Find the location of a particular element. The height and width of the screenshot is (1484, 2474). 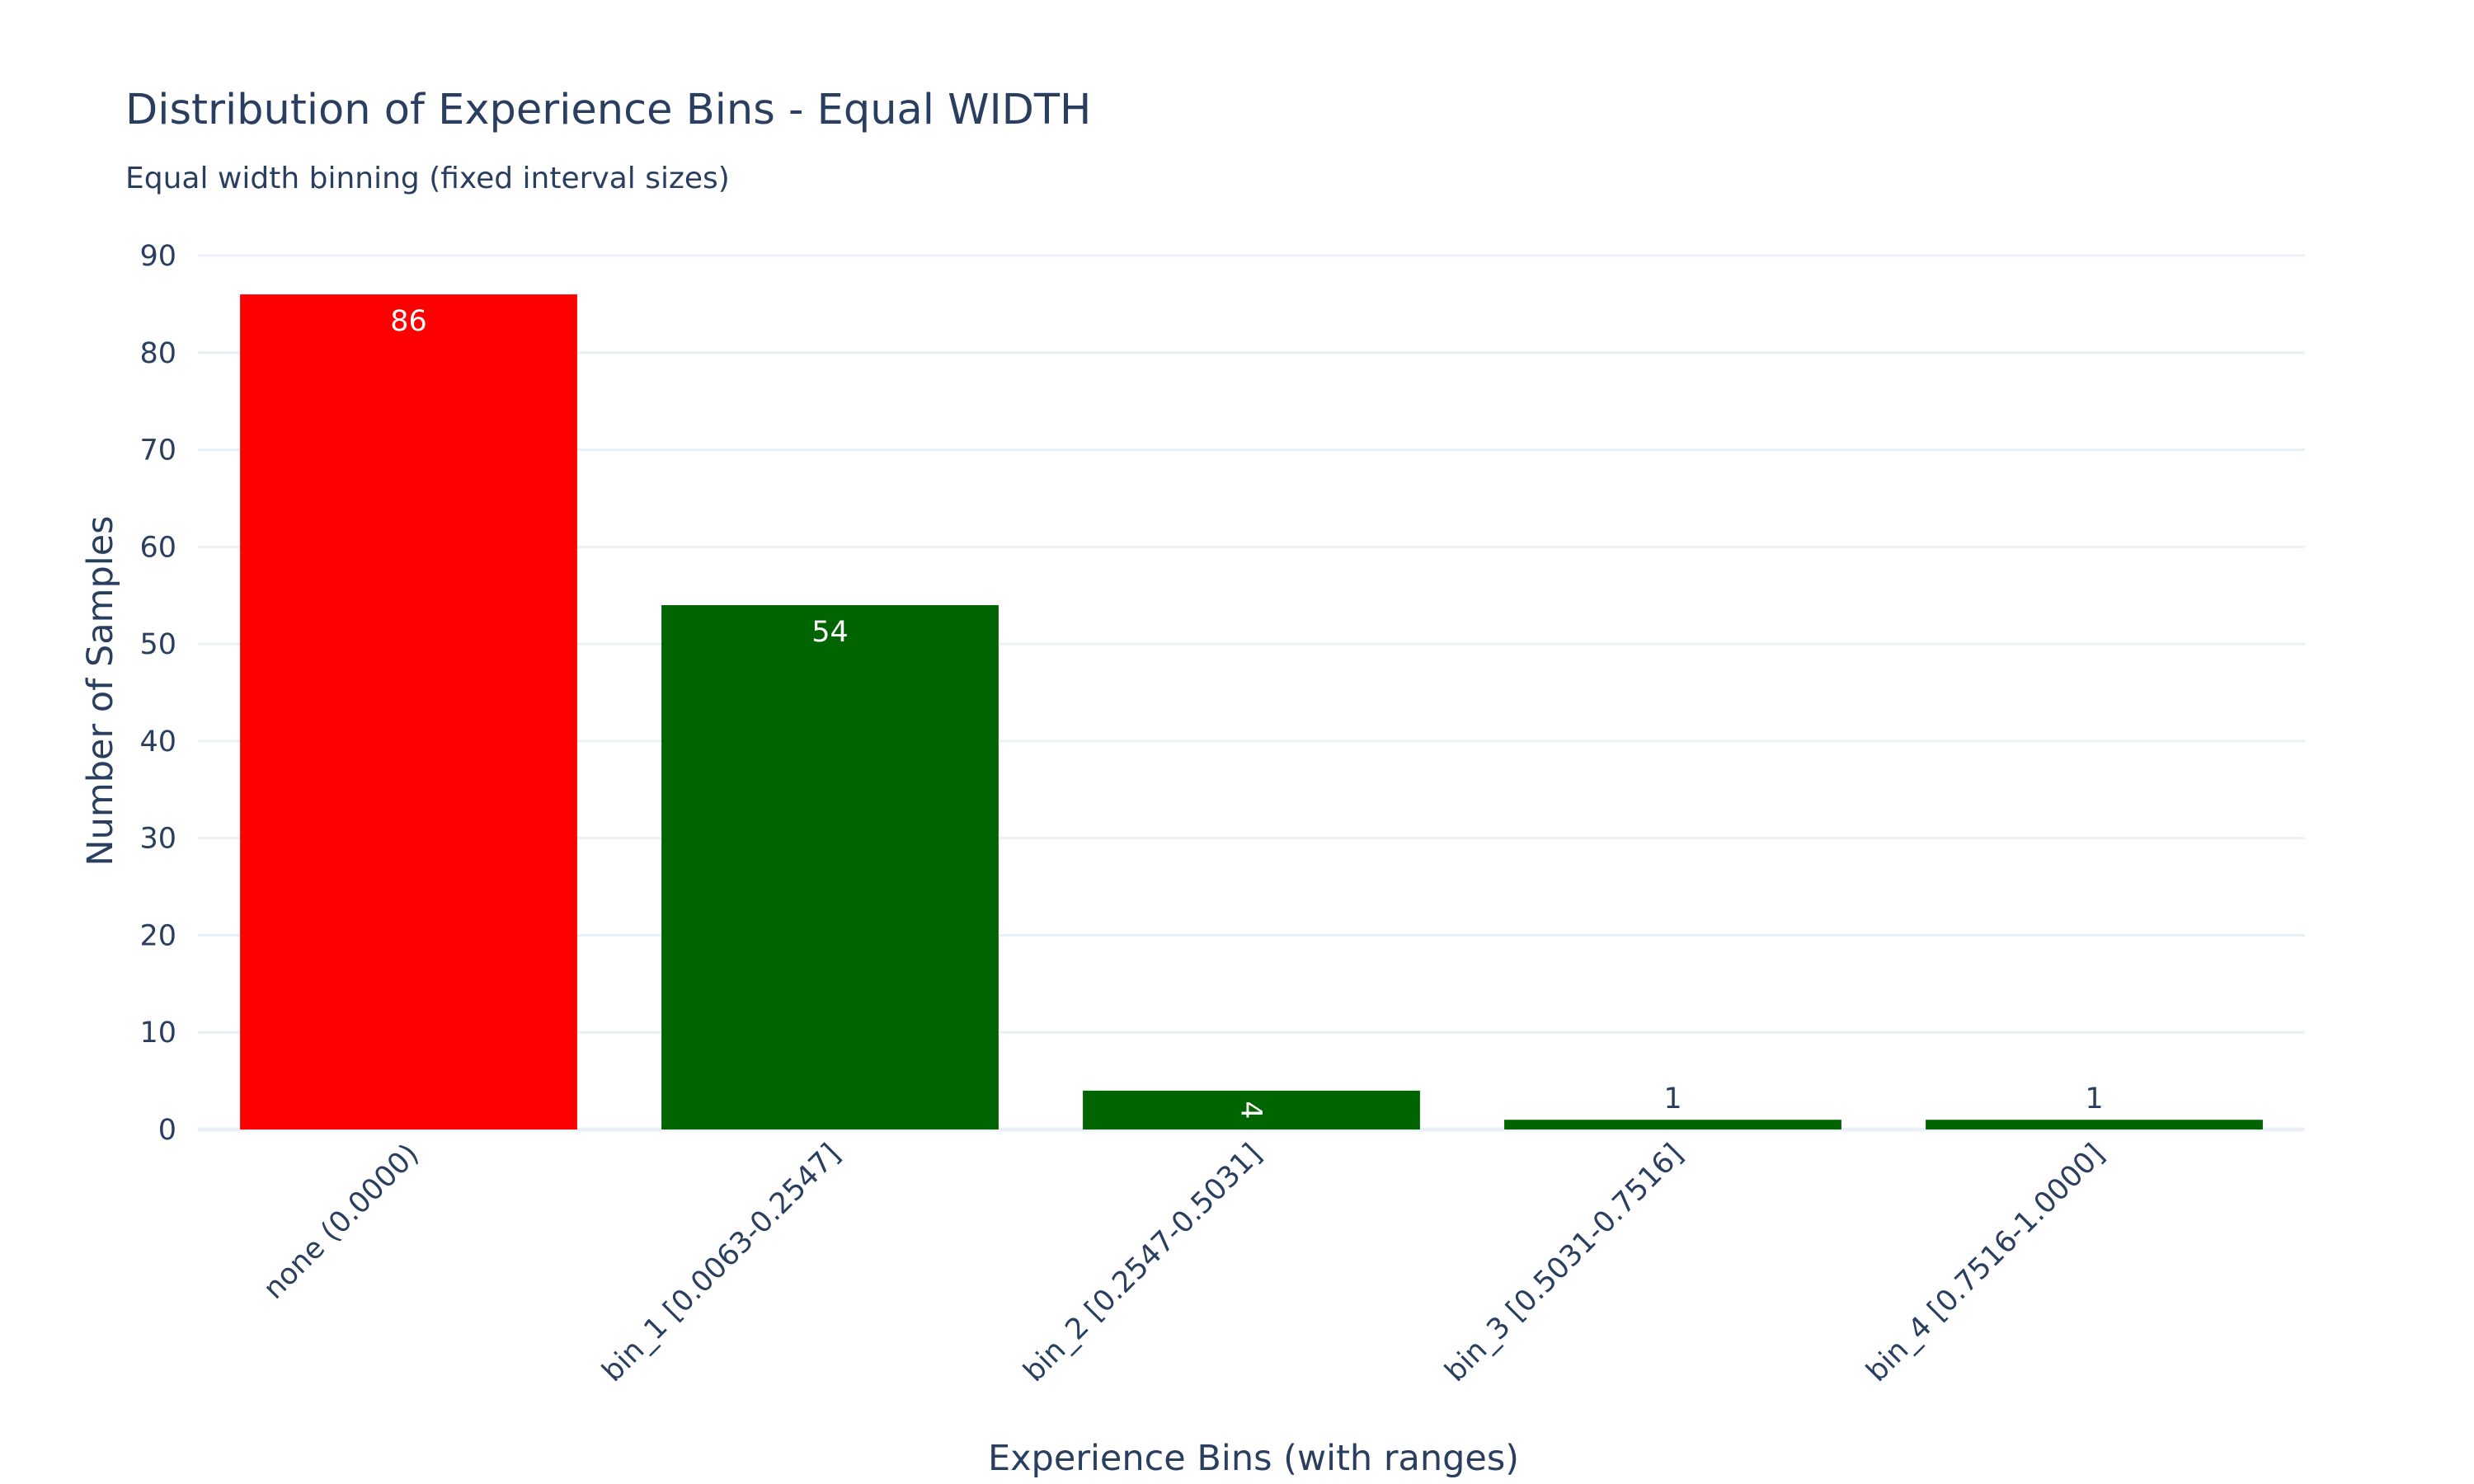

y-tick-label: 90 is located at coordinates (157, 256).